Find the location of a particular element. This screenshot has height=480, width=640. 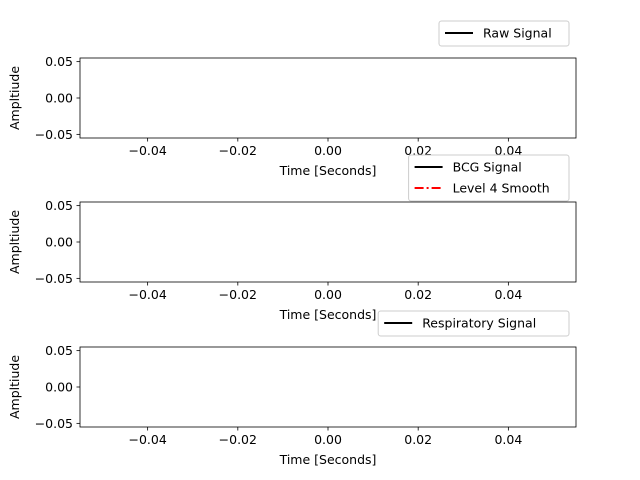

legend-label: Respiratory Signal is located at coordinates (479, 323).